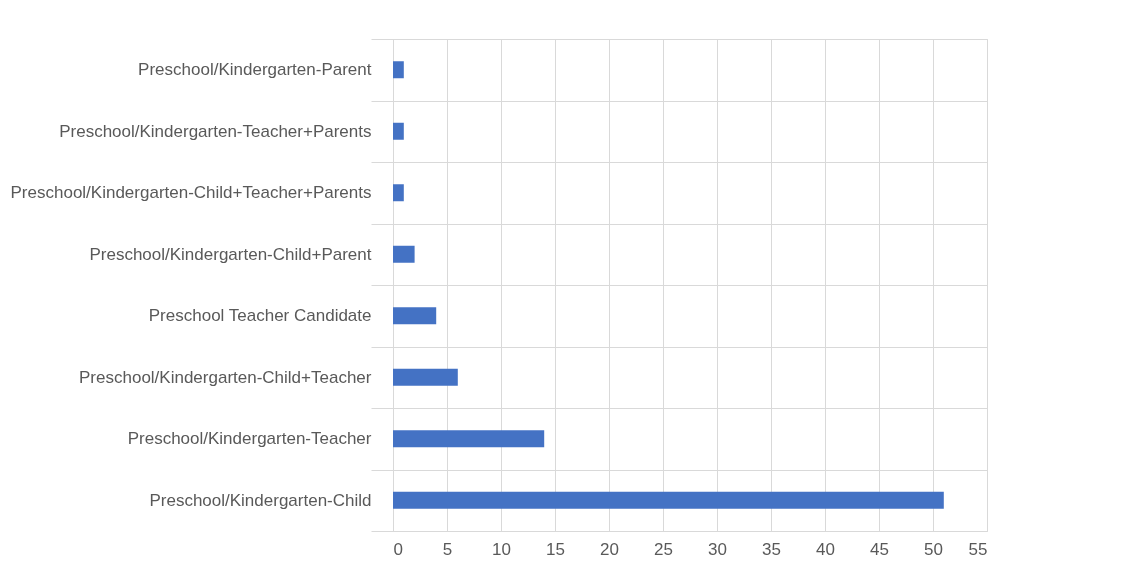  I want to click on x-tick-label: 10, so click(501, 549).